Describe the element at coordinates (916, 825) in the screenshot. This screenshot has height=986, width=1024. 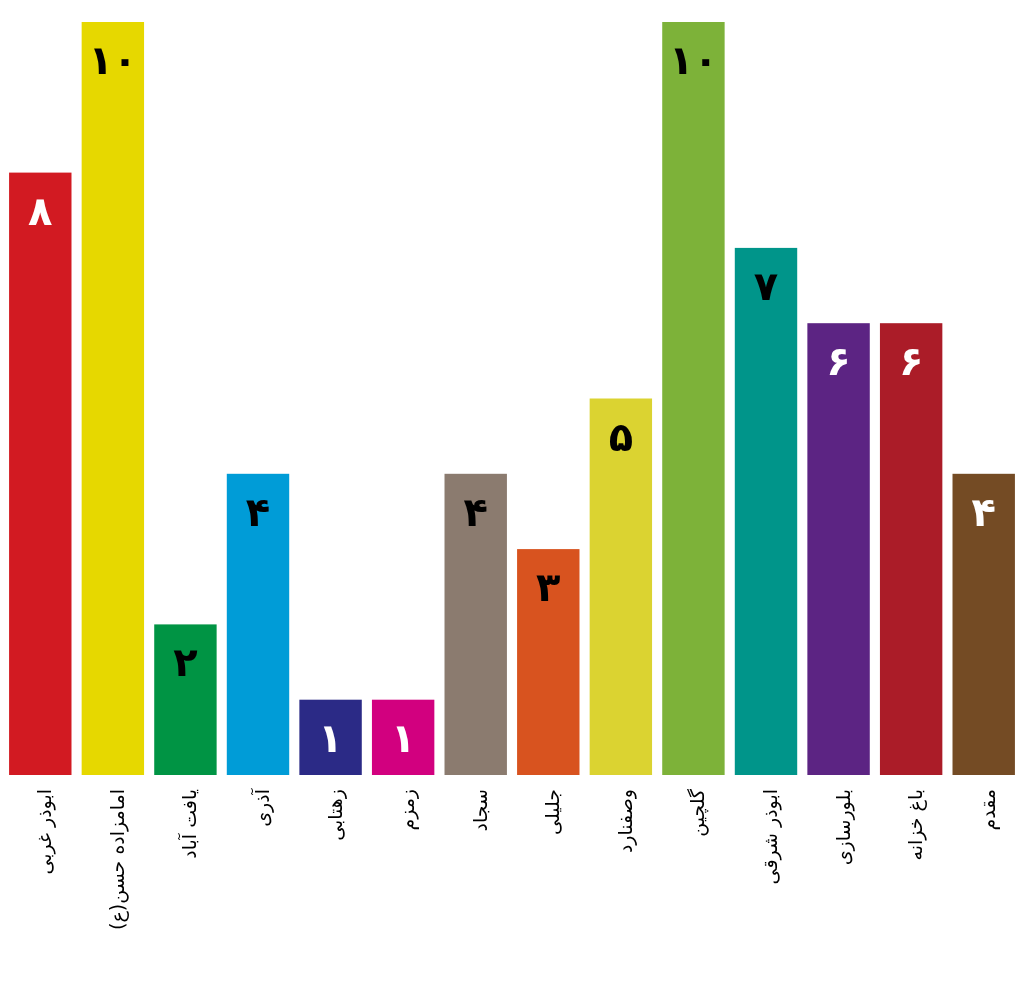
I see `x-tick-label: باغ خزانه` at that location.